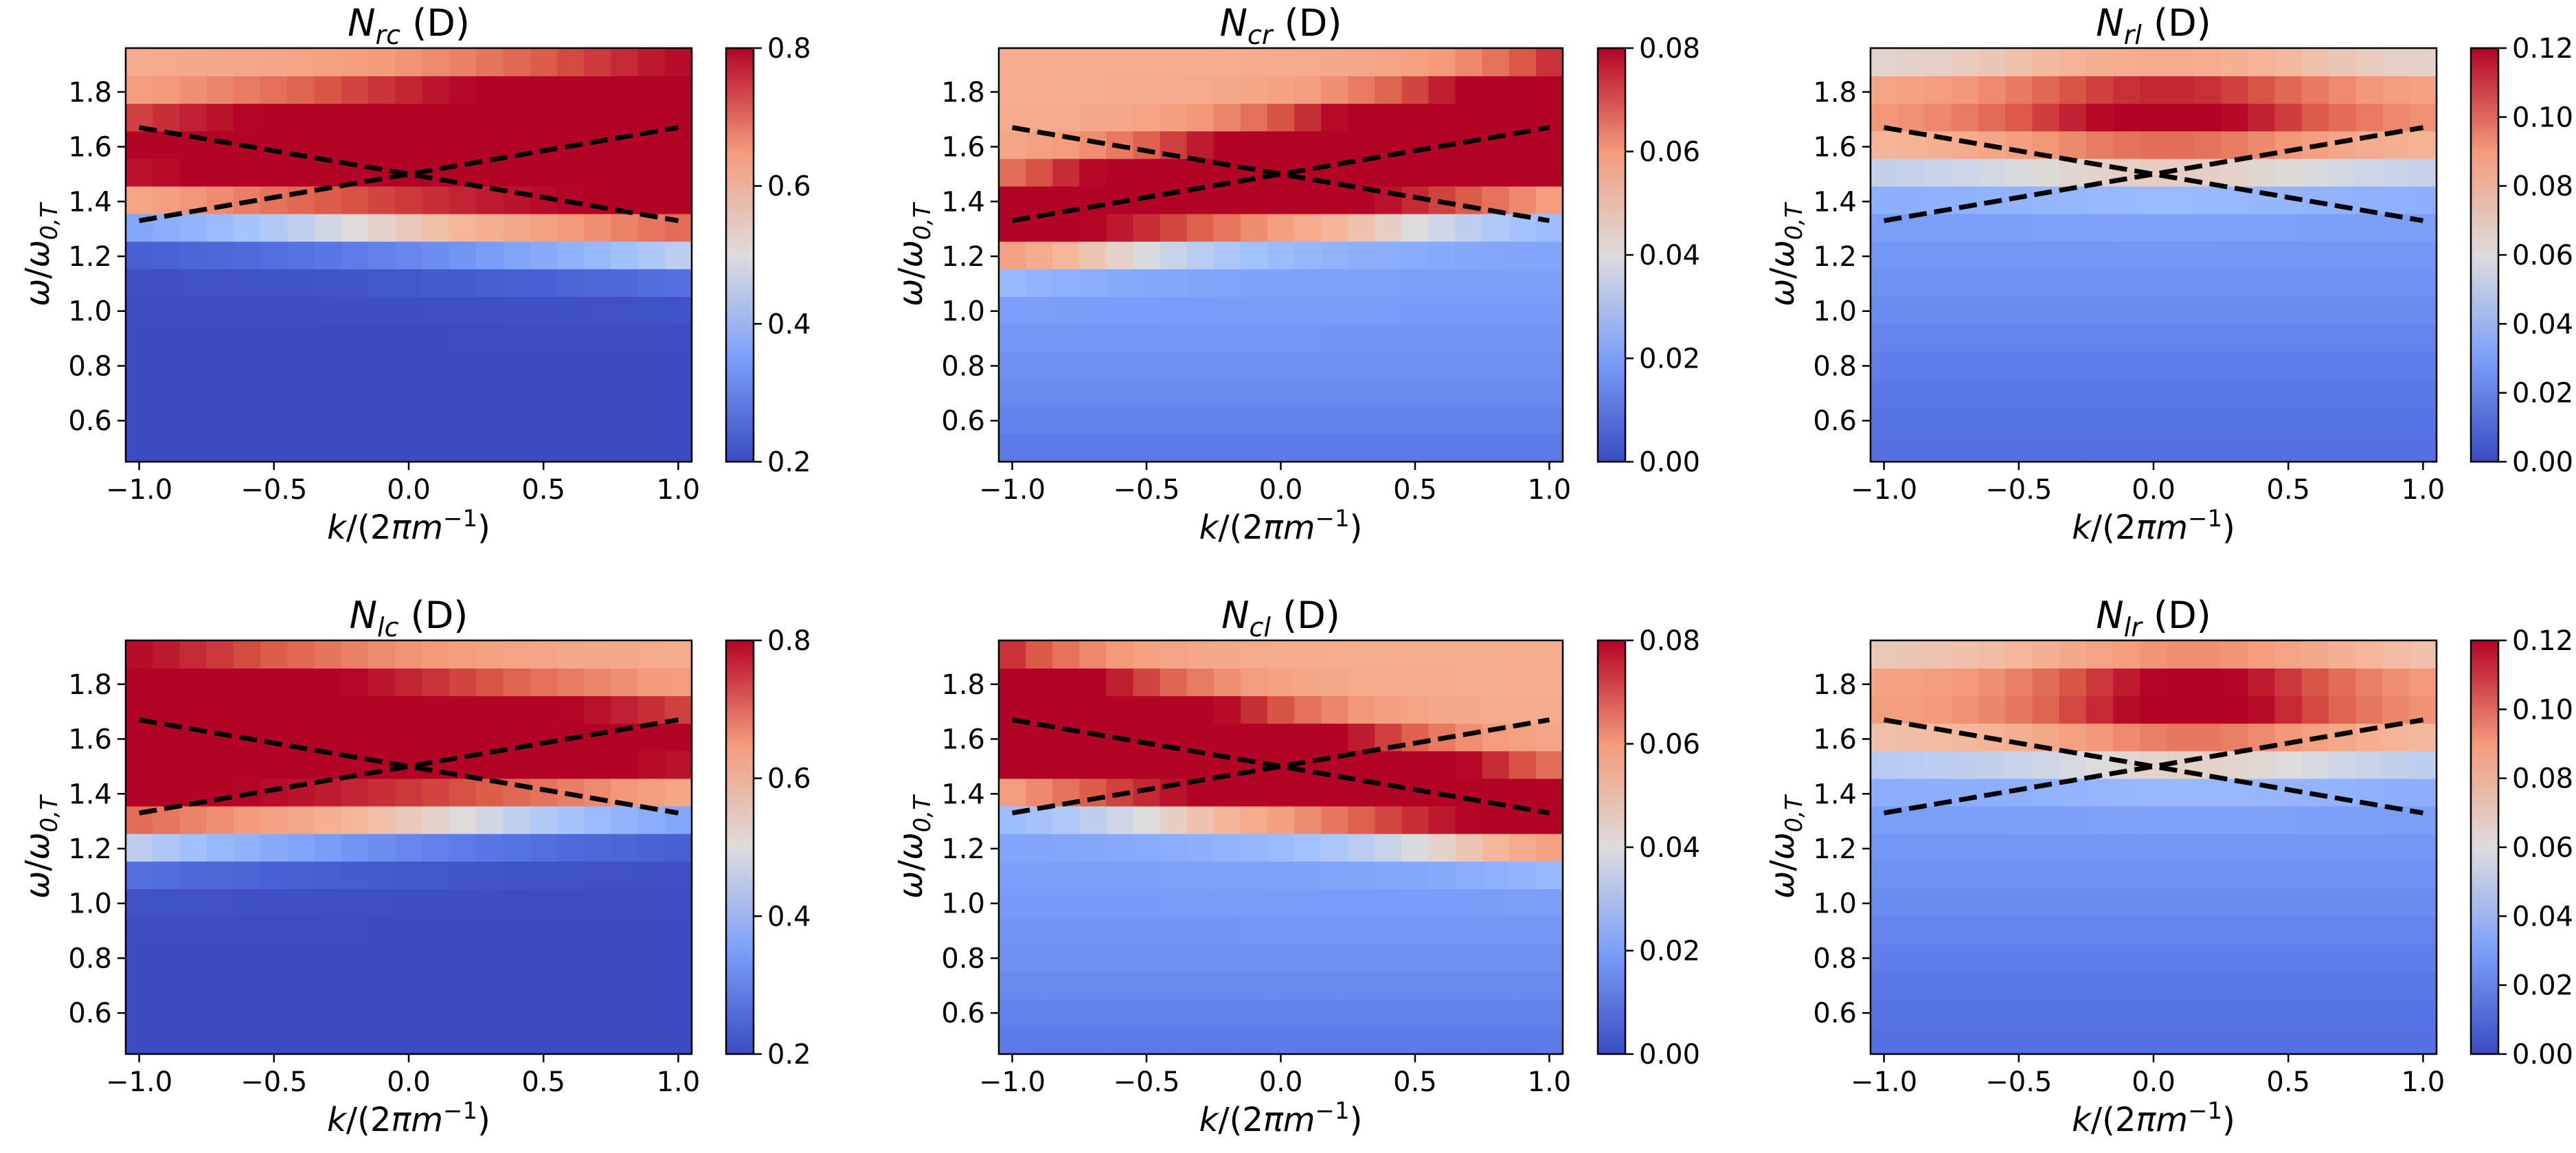 The height and width of the screenshot is (1153, 2576). I want to click on colorbar-tick-label: 0.00, so click(2542, 1055).